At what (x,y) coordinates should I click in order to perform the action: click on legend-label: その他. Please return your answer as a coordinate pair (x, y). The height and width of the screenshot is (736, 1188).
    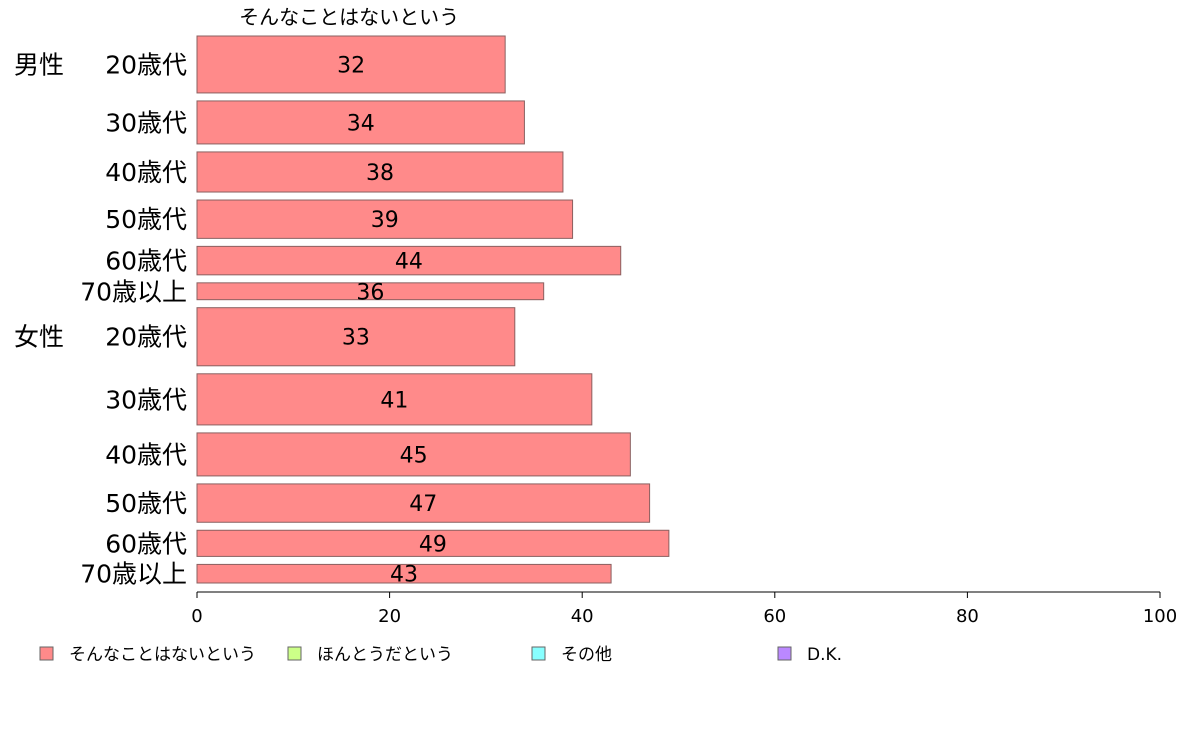
    Looking at the image, I should click on (586, 655).